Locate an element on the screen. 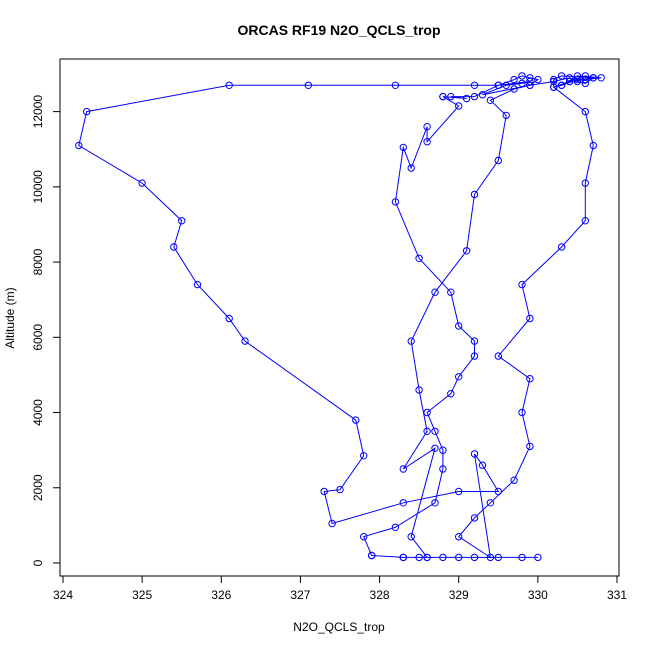  y-axis-label: Altitude (m) is located at coordinates (10, 317).